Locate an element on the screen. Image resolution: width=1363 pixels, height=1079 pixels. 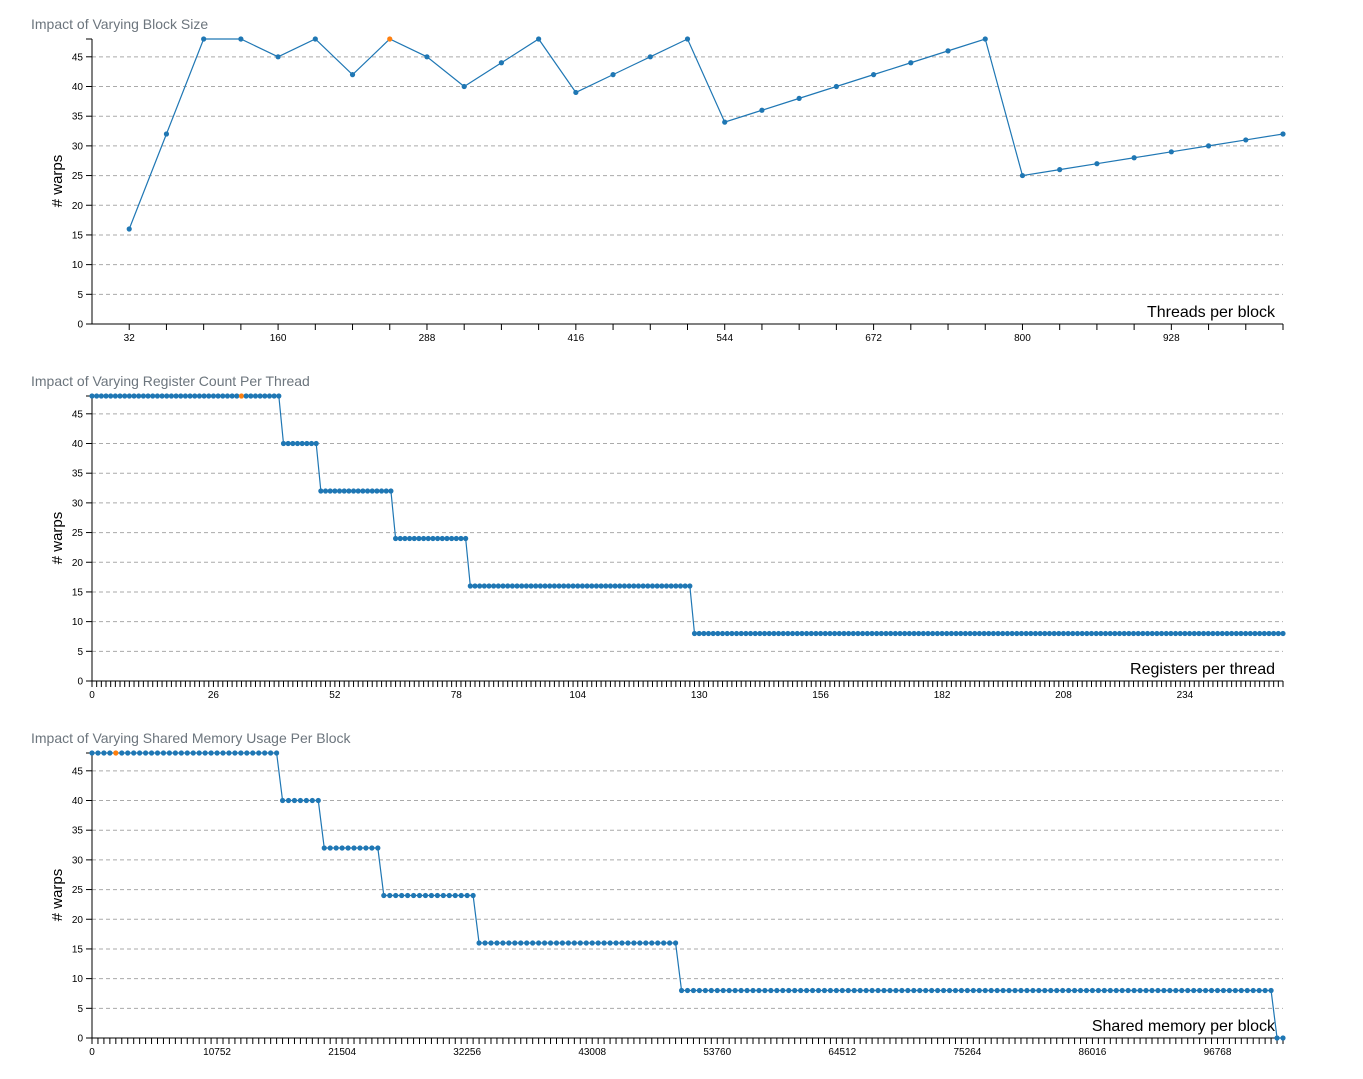
y-tick-label: 20 is located at coordinates (78, 920).